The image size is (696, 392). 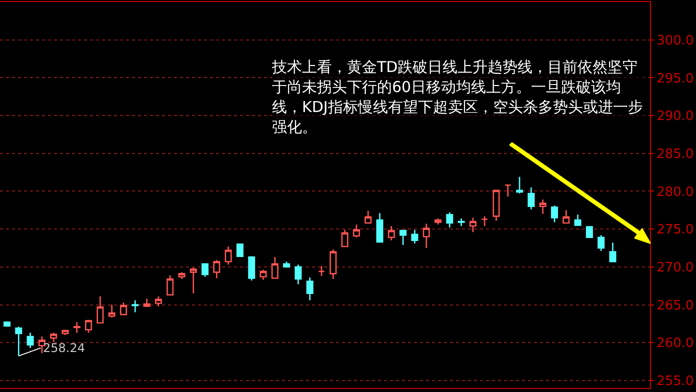 What do you see at coordinates (675, 192) in the screenshot?
I see `y-tick-label: 280.0` at bounding box center [675, 192].